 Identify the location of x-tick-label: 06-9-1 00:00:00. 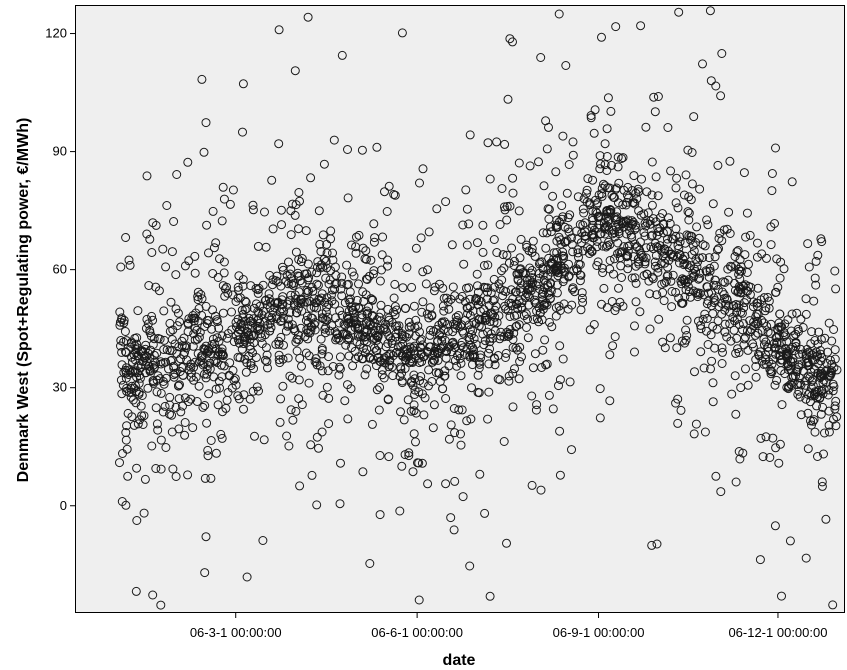
(599, 632).